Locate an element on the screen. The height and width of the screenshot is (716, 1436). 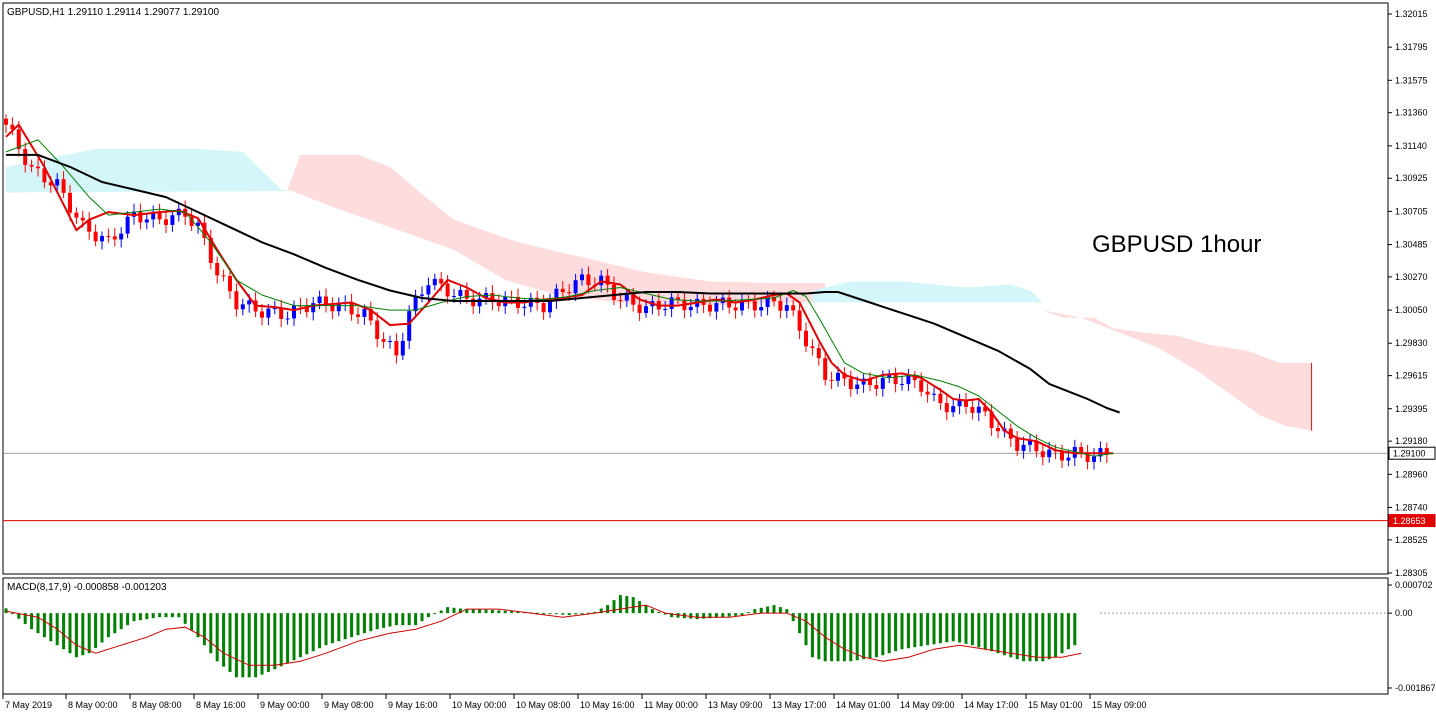
x-tick-label: 9 May 08:00 is located at coordinates (349, 705).